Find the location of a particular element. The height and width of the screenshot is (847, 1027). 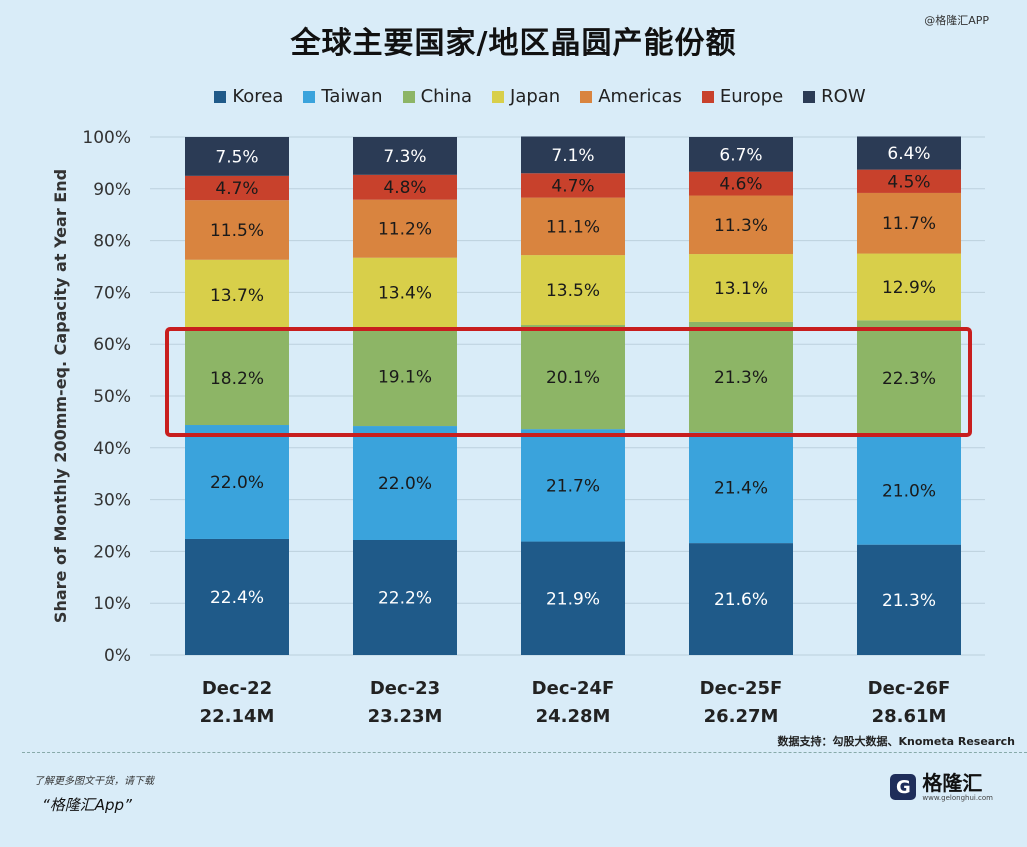

data-label: 13.7% is located at coordinates (237, 296).